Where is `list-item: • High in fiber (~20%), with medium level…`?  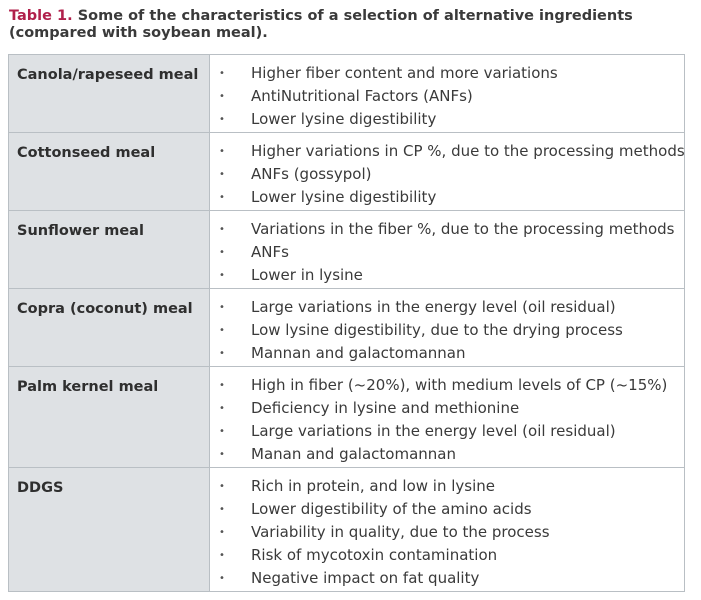
list-item: • High in fiber (~20%), with medium level… is located at coordinates (444, 385).